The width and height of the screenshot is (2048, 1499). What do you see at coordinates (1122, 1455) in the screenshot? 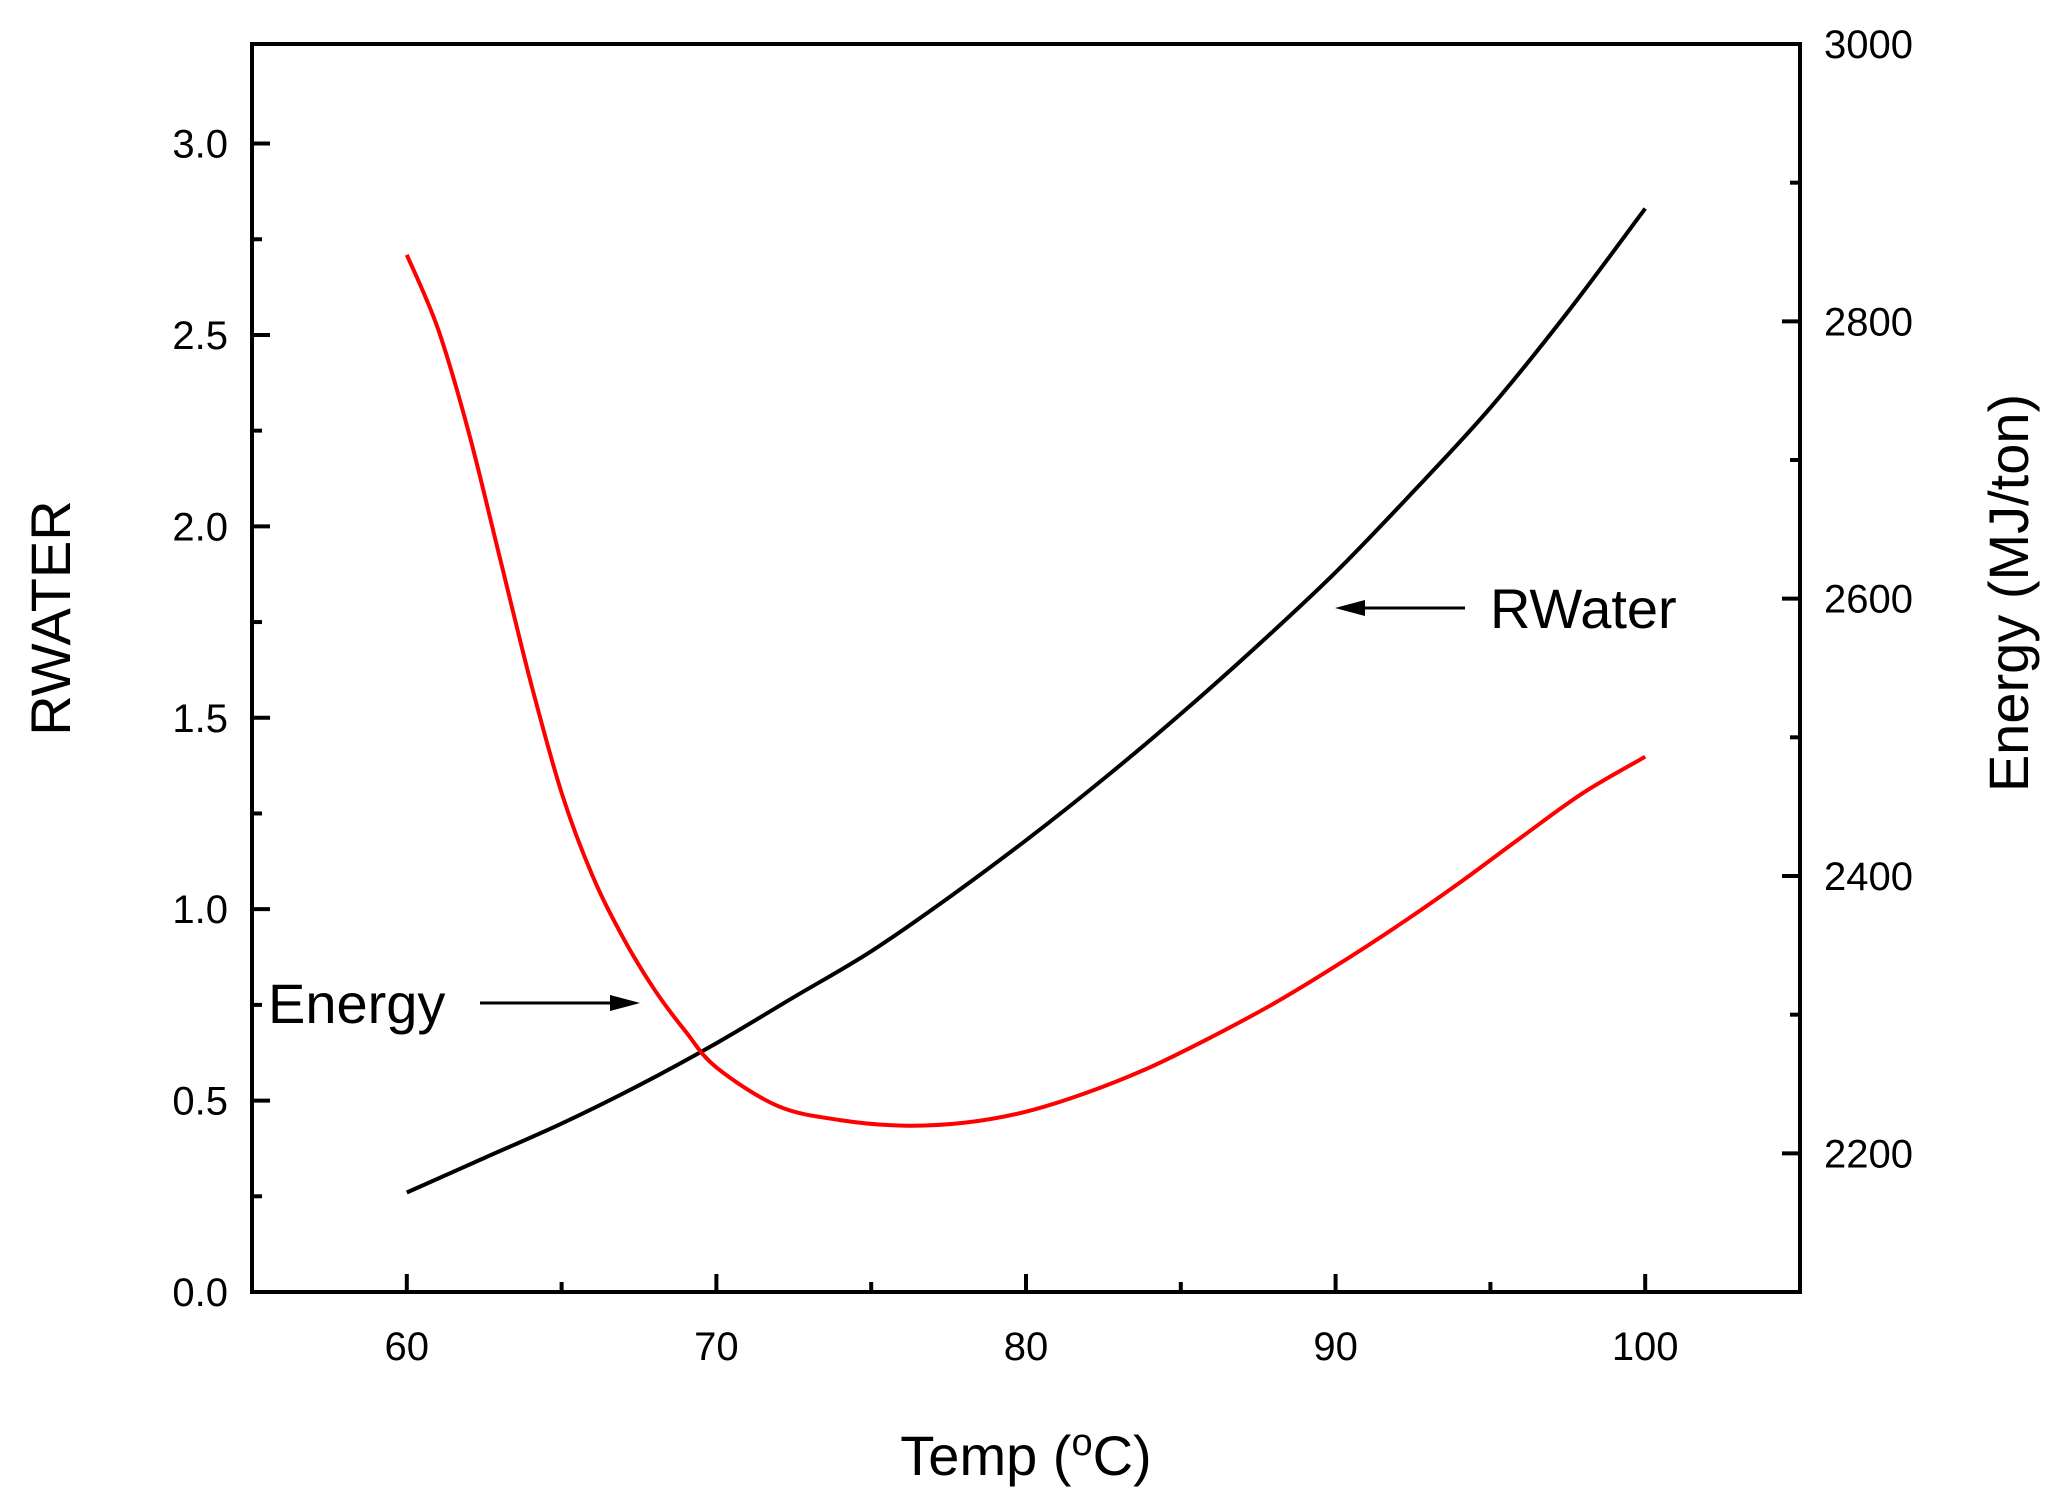
I see `x-axis-title-unit: C)` at bounding box center [1122, 1455].